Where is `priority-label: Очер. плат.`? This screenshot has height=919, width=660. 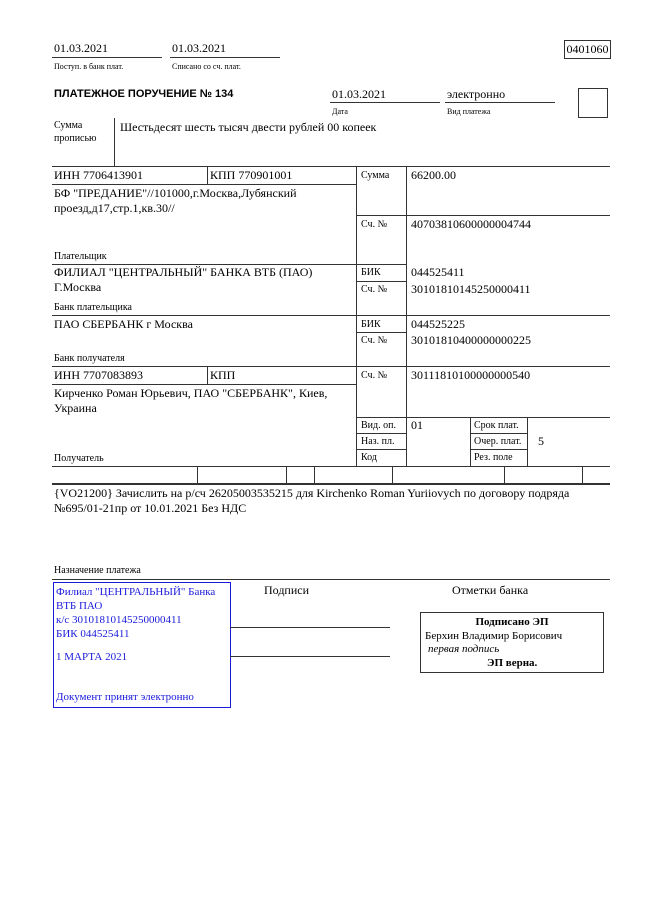
priority-label: Очер. плат. is located at coordinates (498, 441).